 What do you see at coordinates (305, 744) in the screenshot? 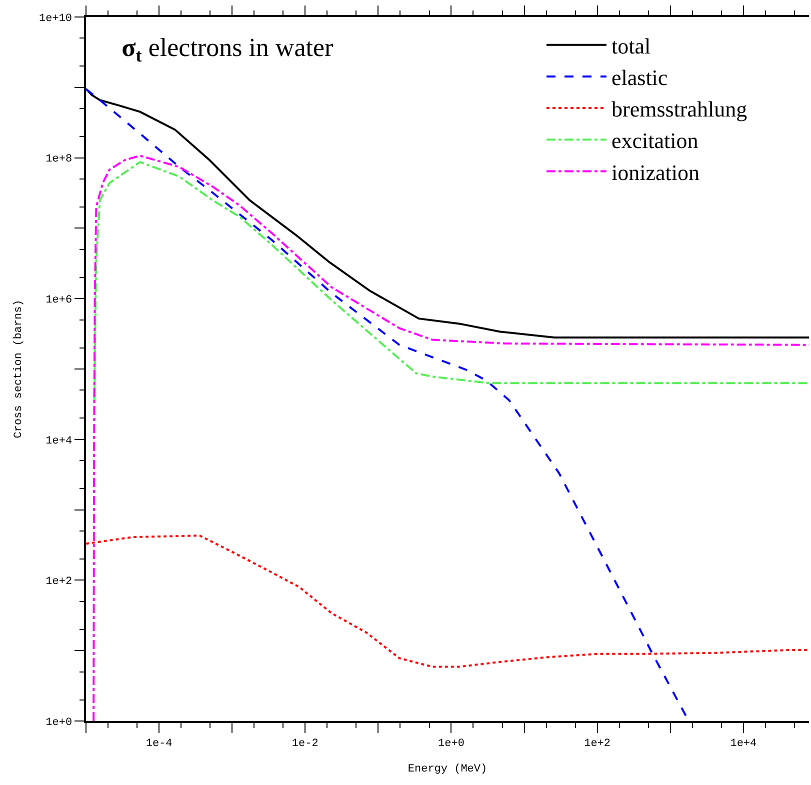
I see `x-tick-label: 1e-2` at bounding box center [305, 744].